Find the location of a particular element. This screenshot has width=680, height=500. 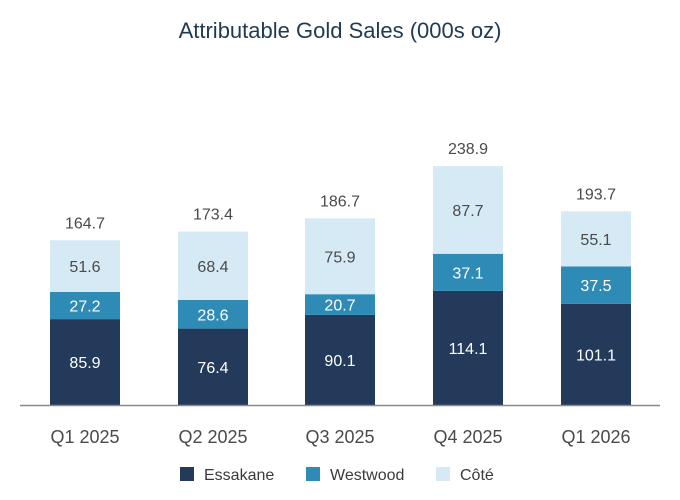

bar-c-t--5 is located at coordinates (596, 239).